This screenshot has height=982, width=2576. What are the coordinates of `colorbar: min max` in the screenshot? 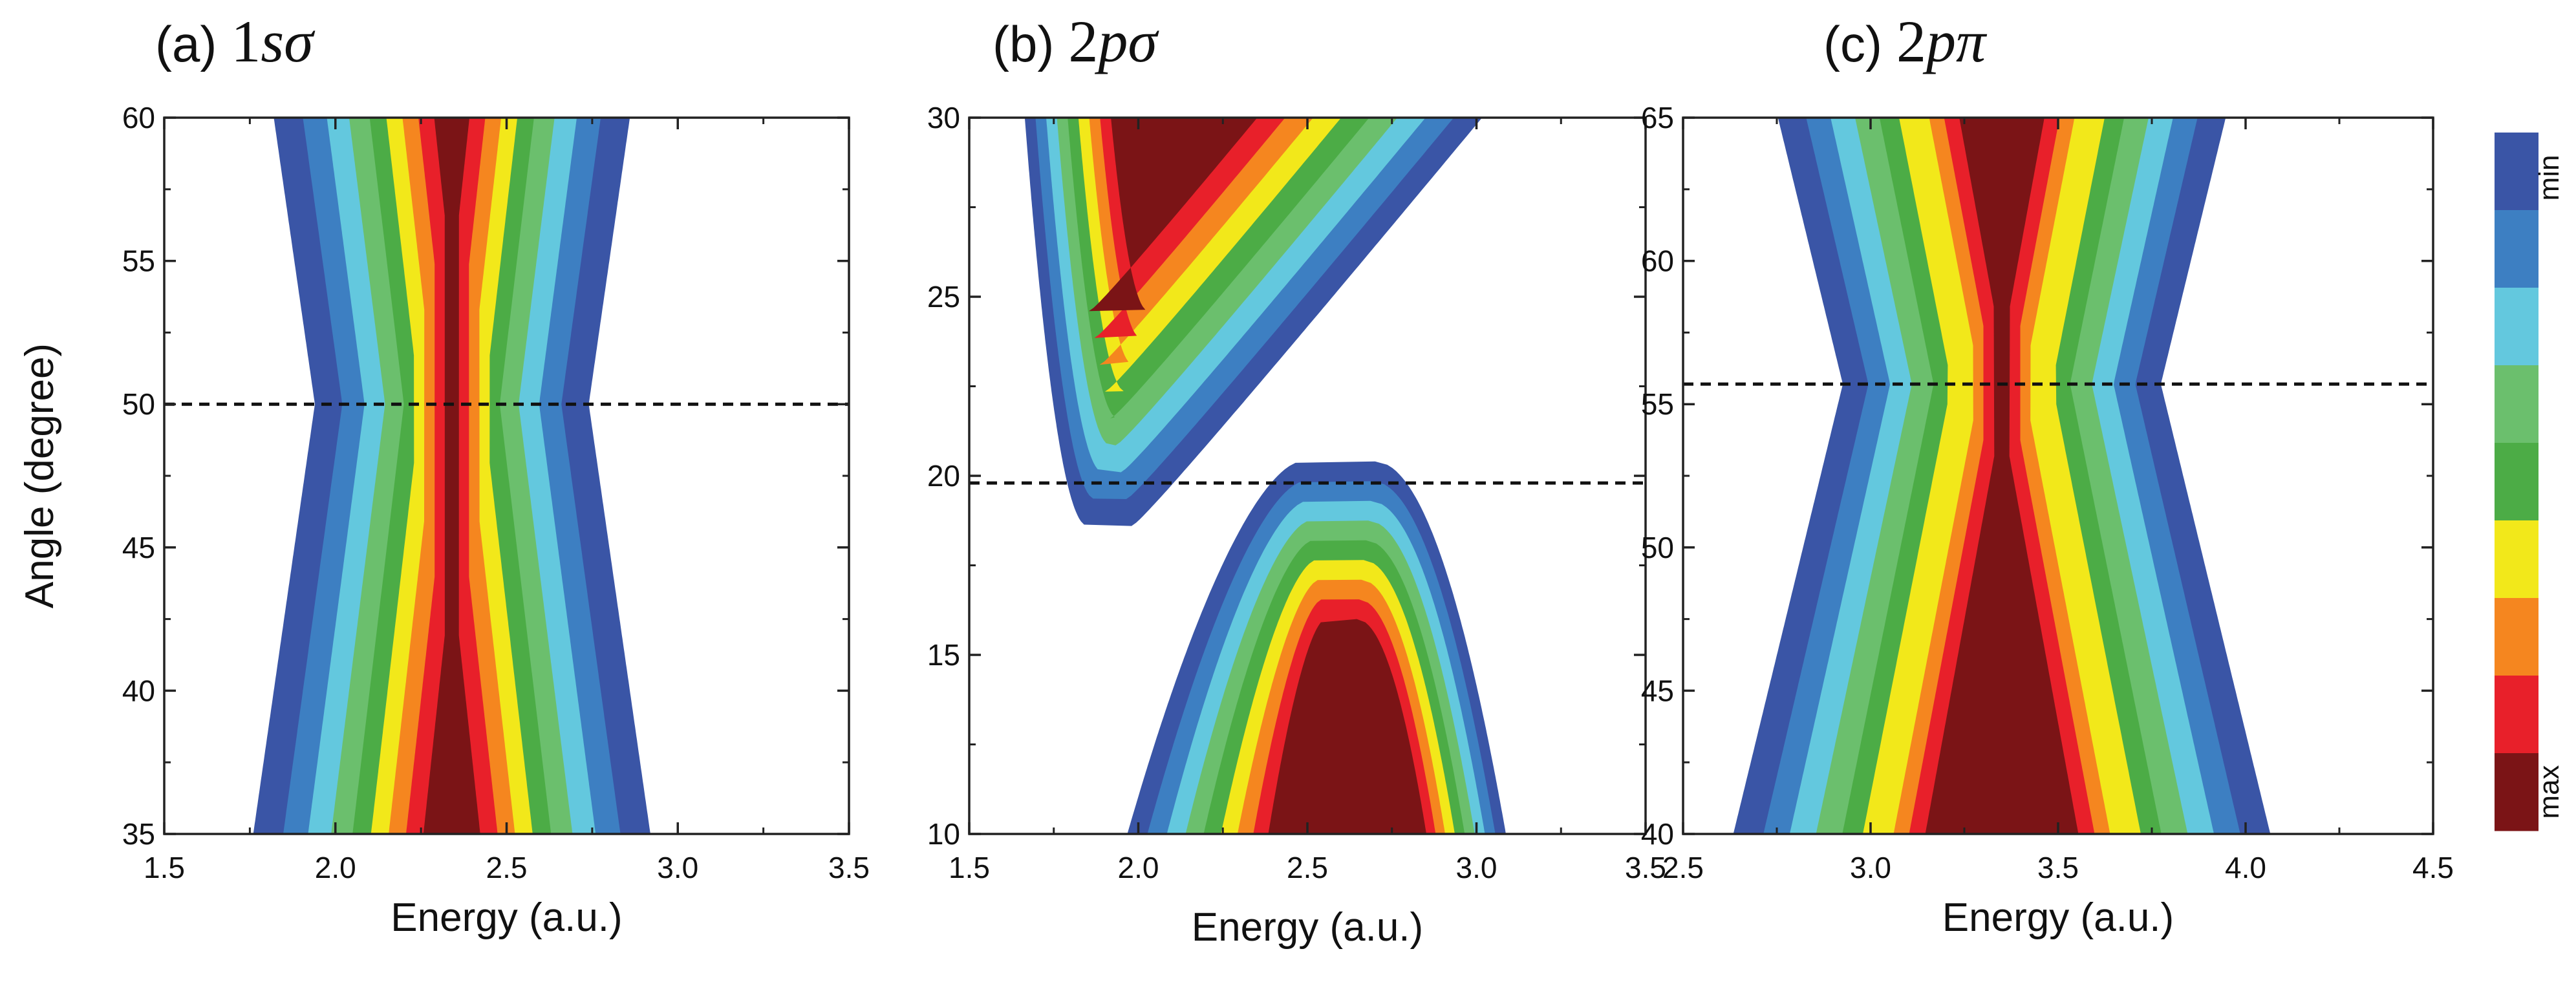 It's located at (2530, 482).